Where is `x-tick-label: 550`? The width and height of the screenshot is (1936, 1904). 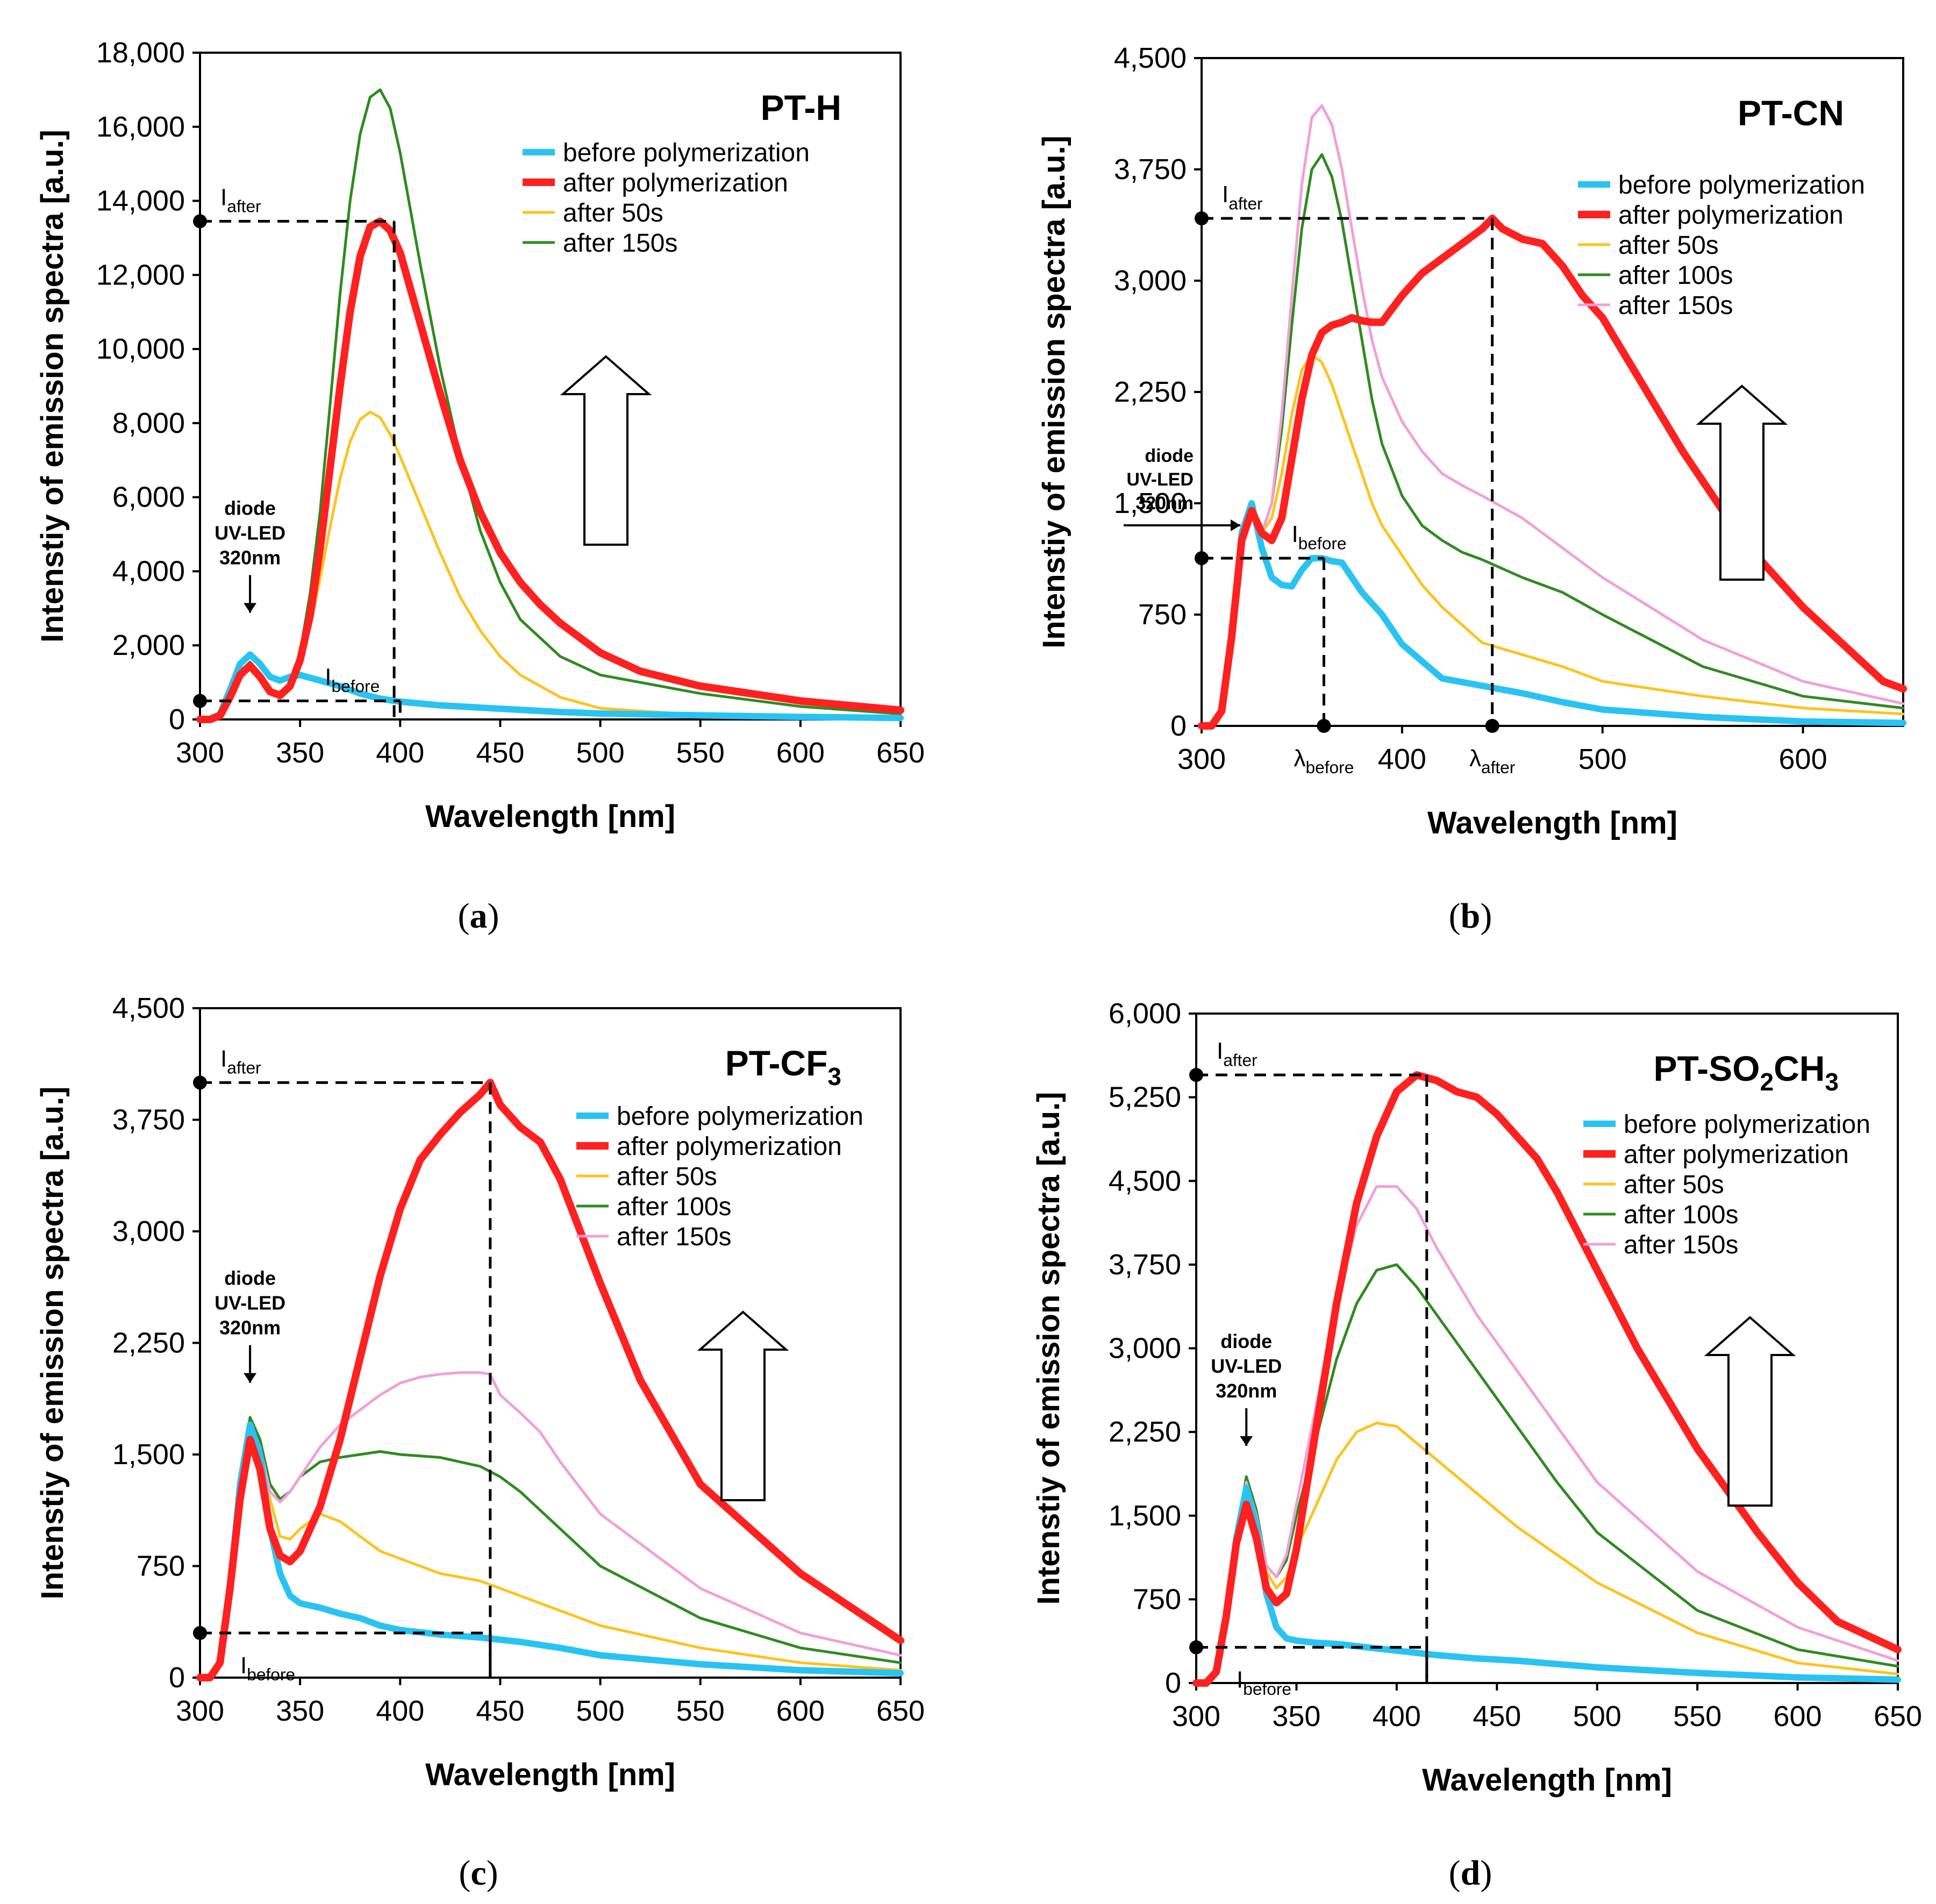
x-tick-label: 550 is located at coordinates (1697, 1716).